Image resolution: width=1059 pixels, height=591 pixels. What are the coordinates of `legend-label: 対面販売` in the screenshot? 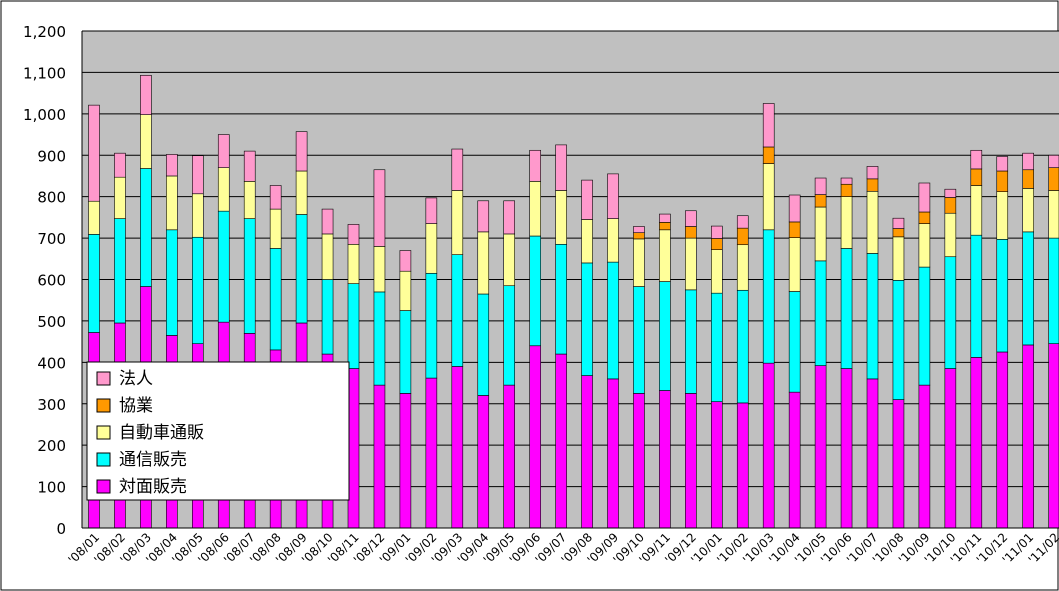 It's located at (153, 487).